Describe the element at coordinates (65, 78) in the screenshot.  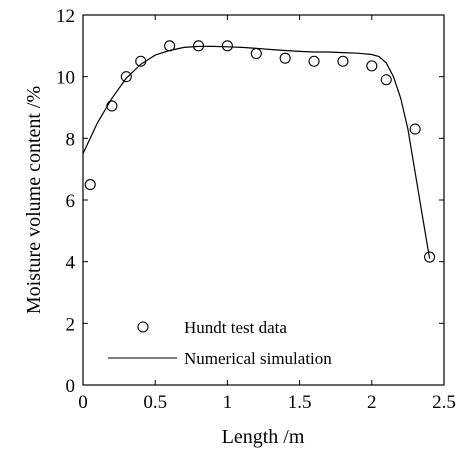
I see `y-tick-label: 10` at that location.